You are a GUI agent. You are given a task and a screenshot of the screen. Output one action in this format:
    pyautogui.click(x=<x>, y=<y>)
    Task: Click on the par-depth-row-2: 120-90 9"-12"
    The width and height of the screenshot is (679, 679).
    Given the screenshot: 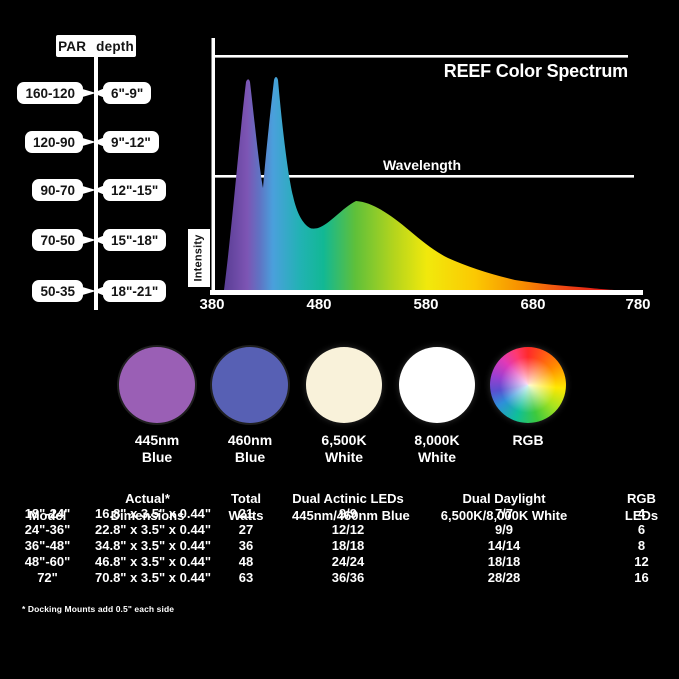 What is the action you would take?
    pyautogui.click(x=100, y=142)
    